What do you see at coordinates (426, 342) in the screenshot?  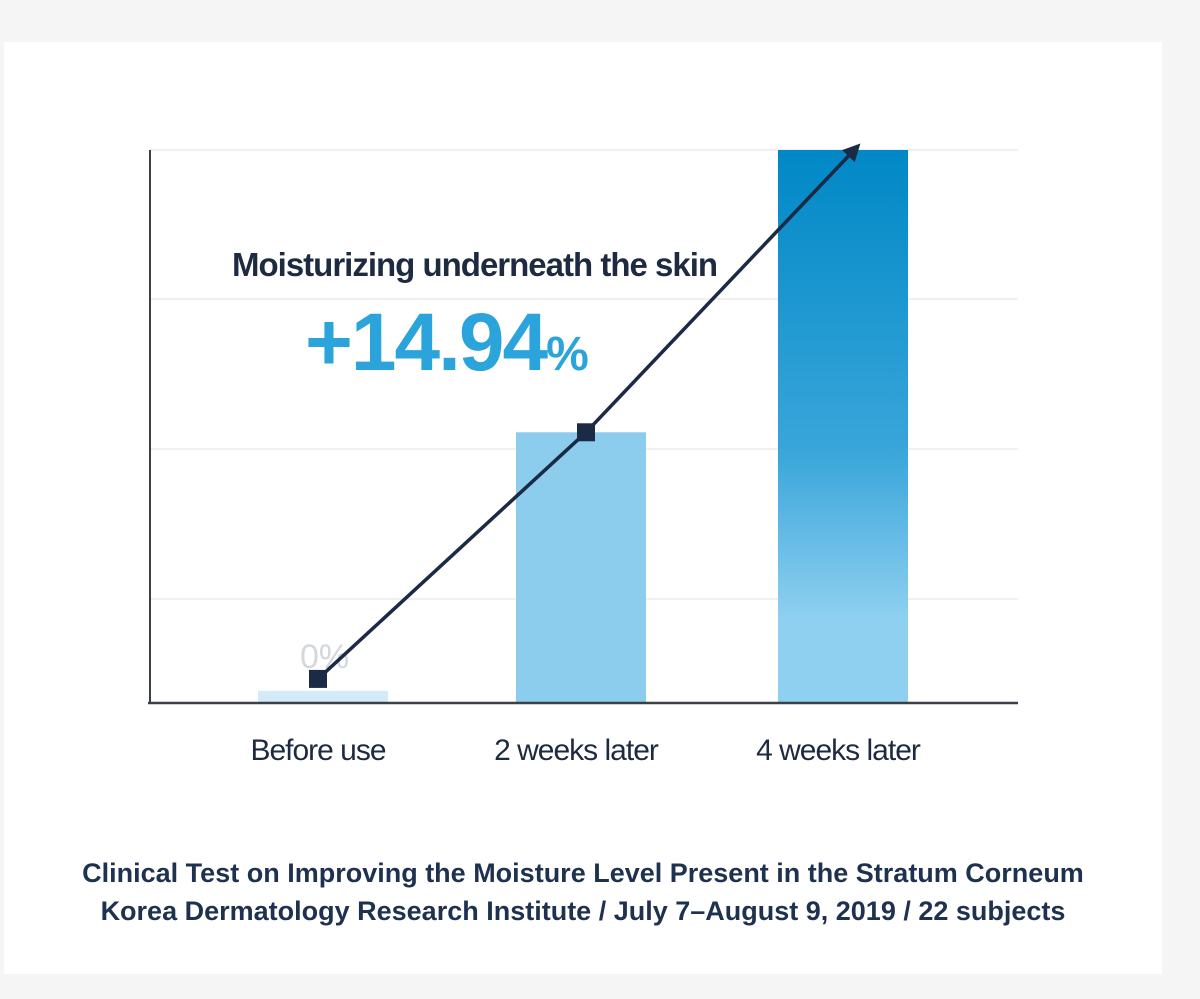 I see `annotation-number: +14.94` at bounding box center [426, 342].